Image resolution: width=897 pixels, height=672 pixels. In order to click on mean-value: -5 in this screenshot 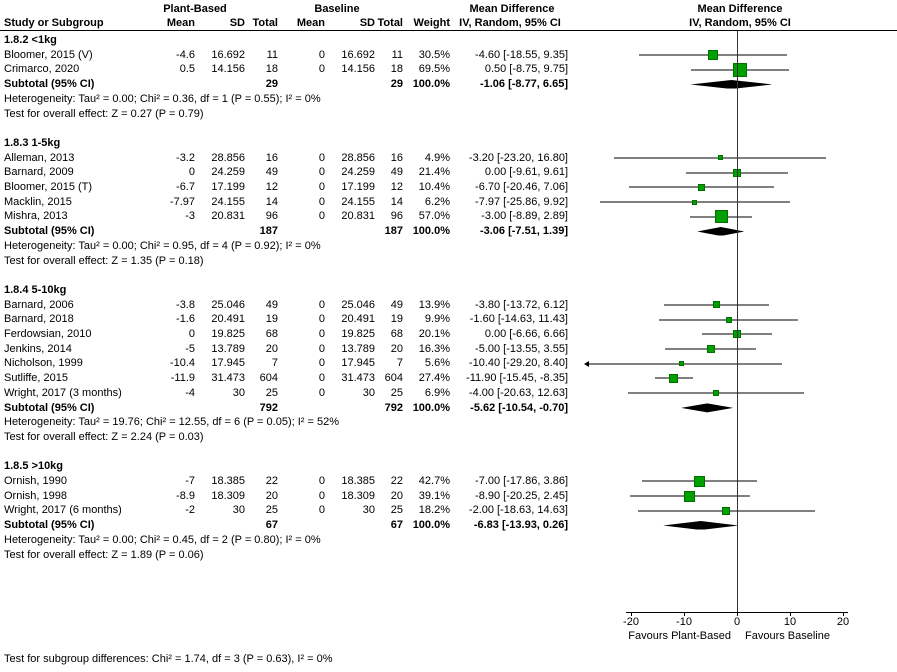, I will do `click(190, 348)`.